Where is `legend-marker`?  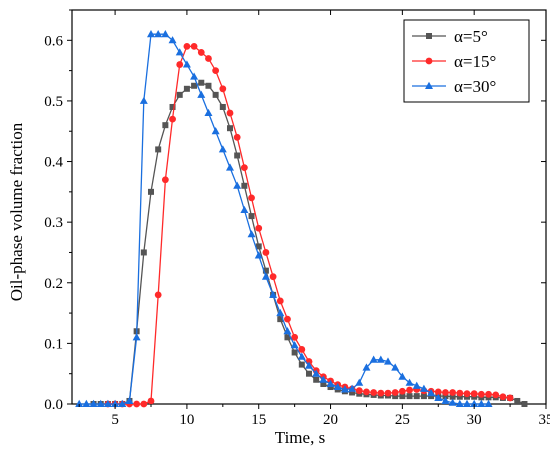 legend-marker is located at coordinates (429, 85).